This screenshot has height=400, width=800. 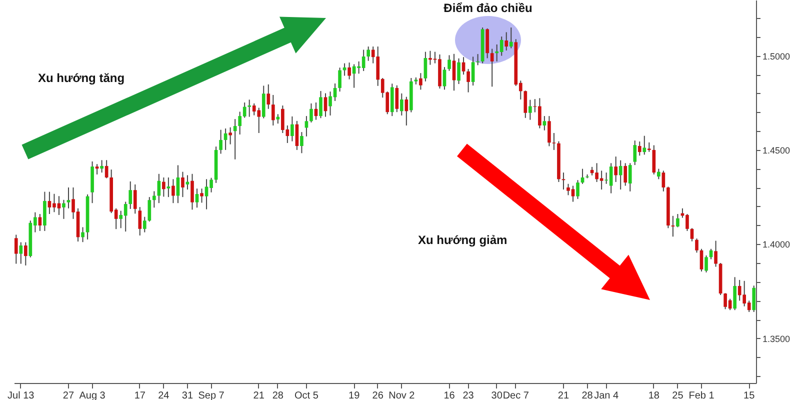 What do you see at coordinates (463, 240) in the screenshot?
I see `annotation: Xu hướng giảm` at bounding box center [463, 240].